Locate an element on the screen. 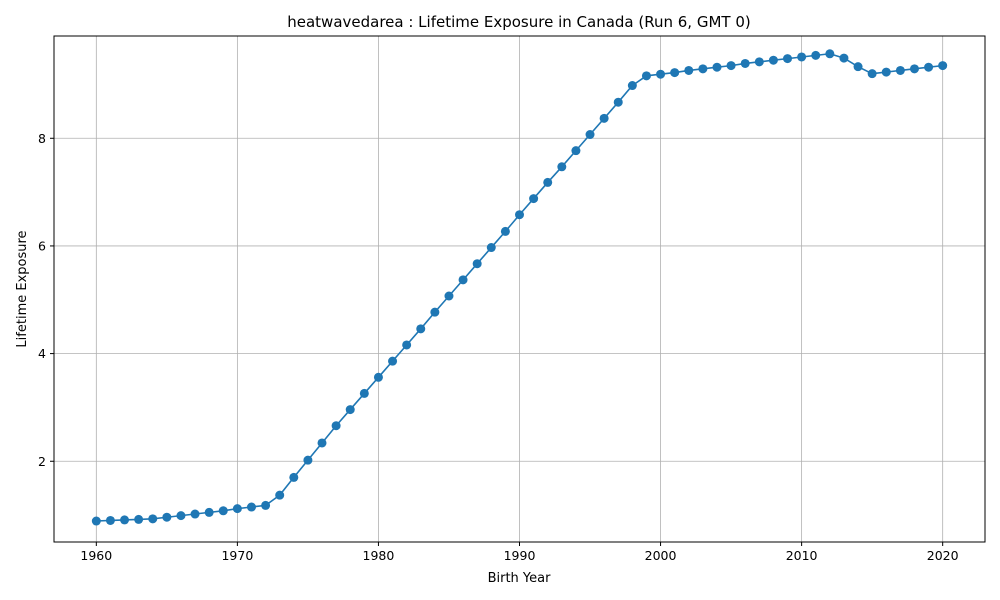 The image size is (1000, 600). x-axis-label: Birth Year is located at coordinates (520, 578).